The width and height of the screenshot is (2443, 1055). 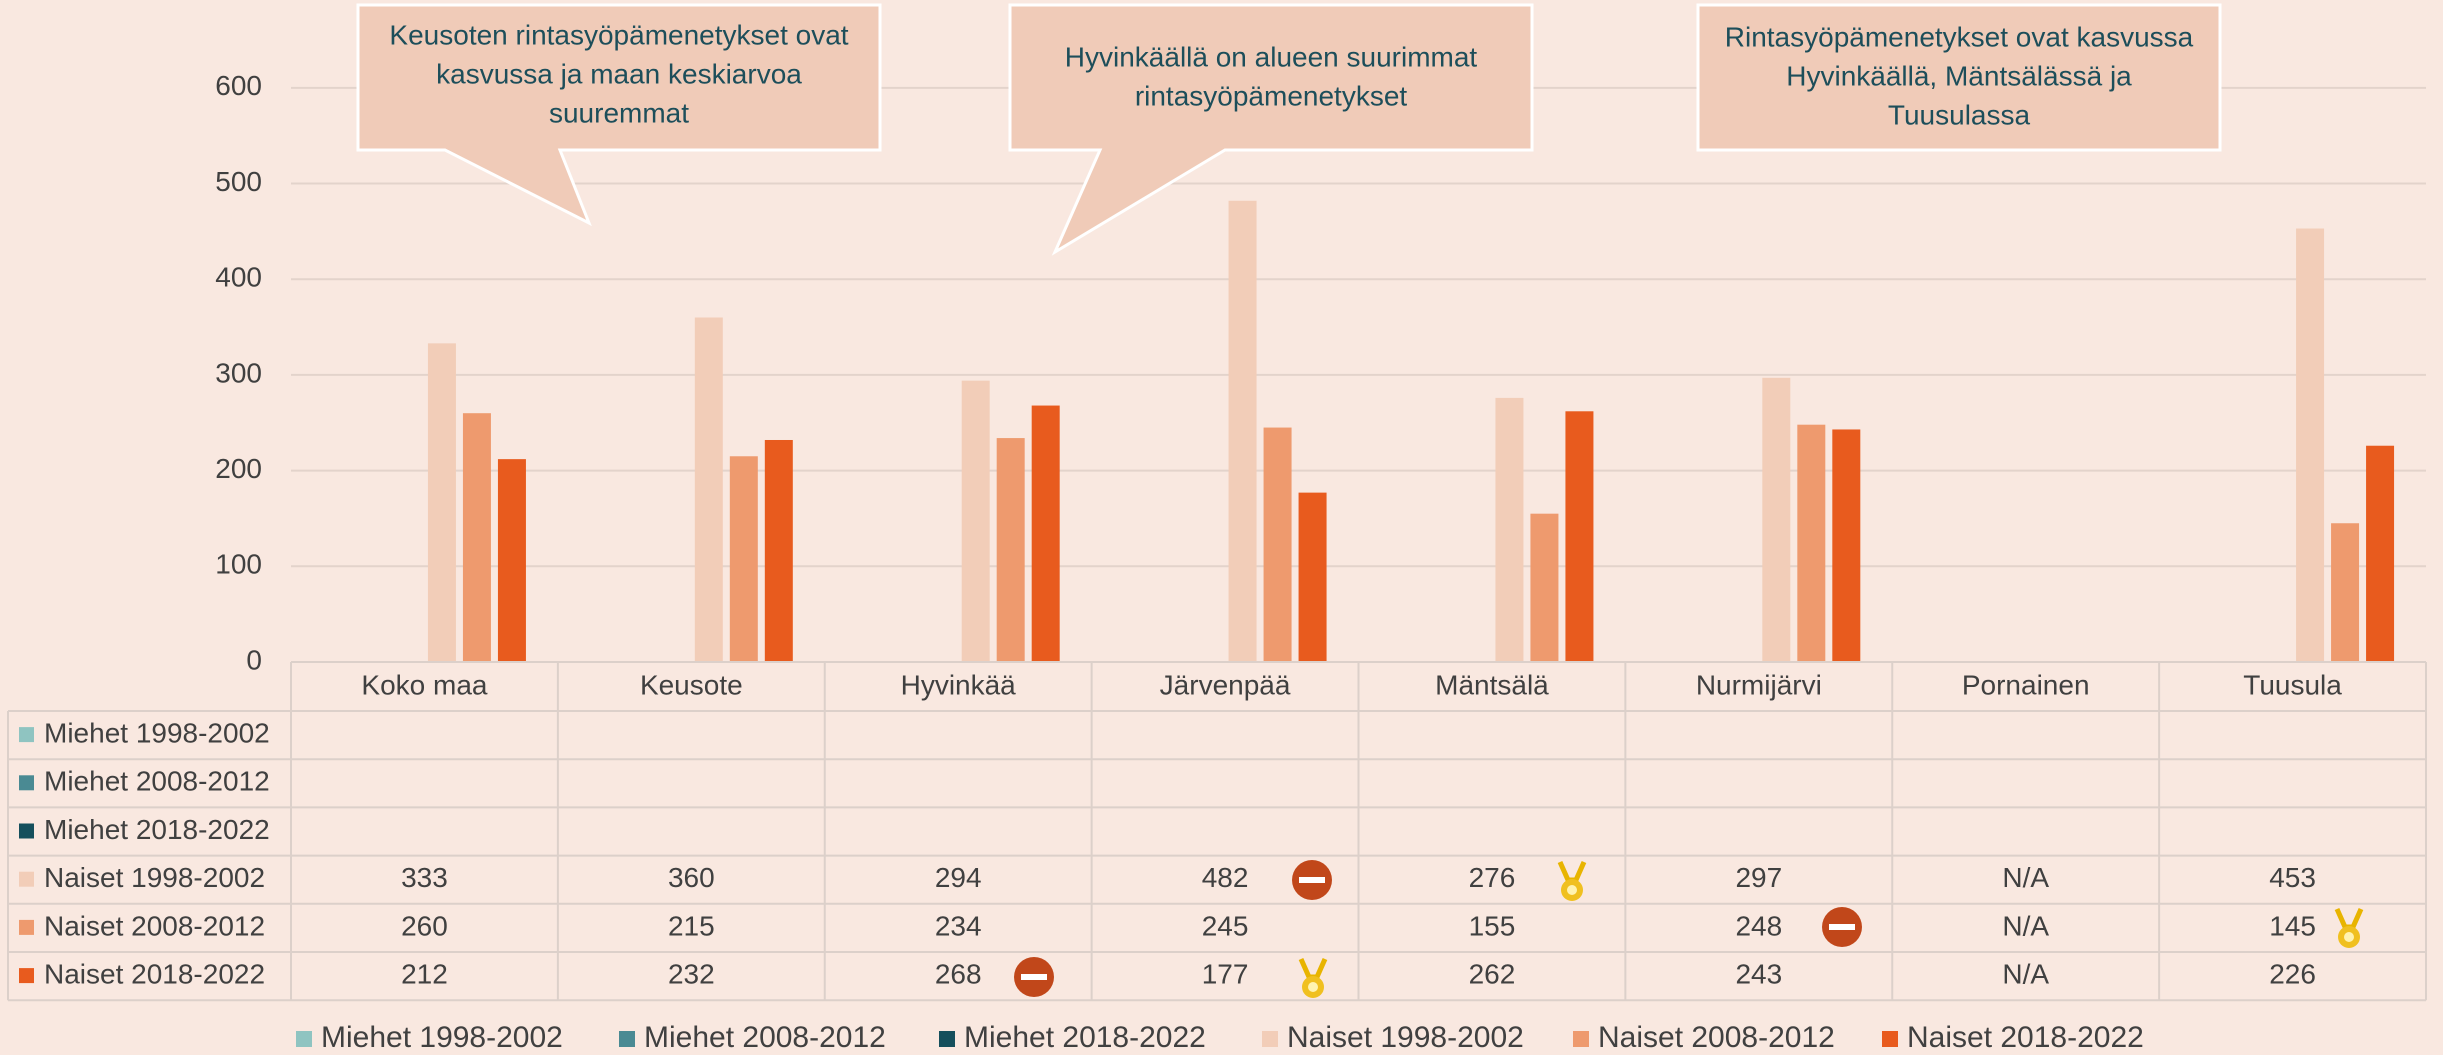 What do you see at coordinates (154, 877) in the screenshot?
I see `row-label: Naiset 1998-2002` at bounding box center [154, 877].